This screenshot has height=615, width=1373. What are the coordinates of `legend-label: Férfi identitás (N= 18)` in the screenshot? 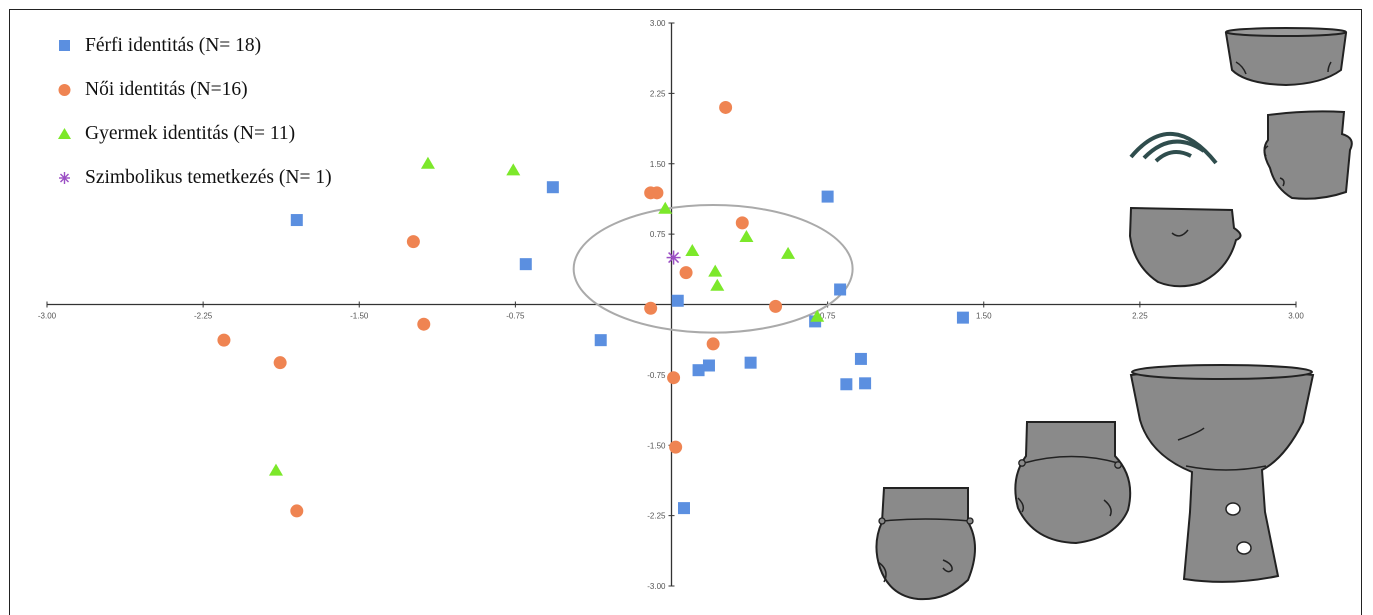 It's located at (173, 45).